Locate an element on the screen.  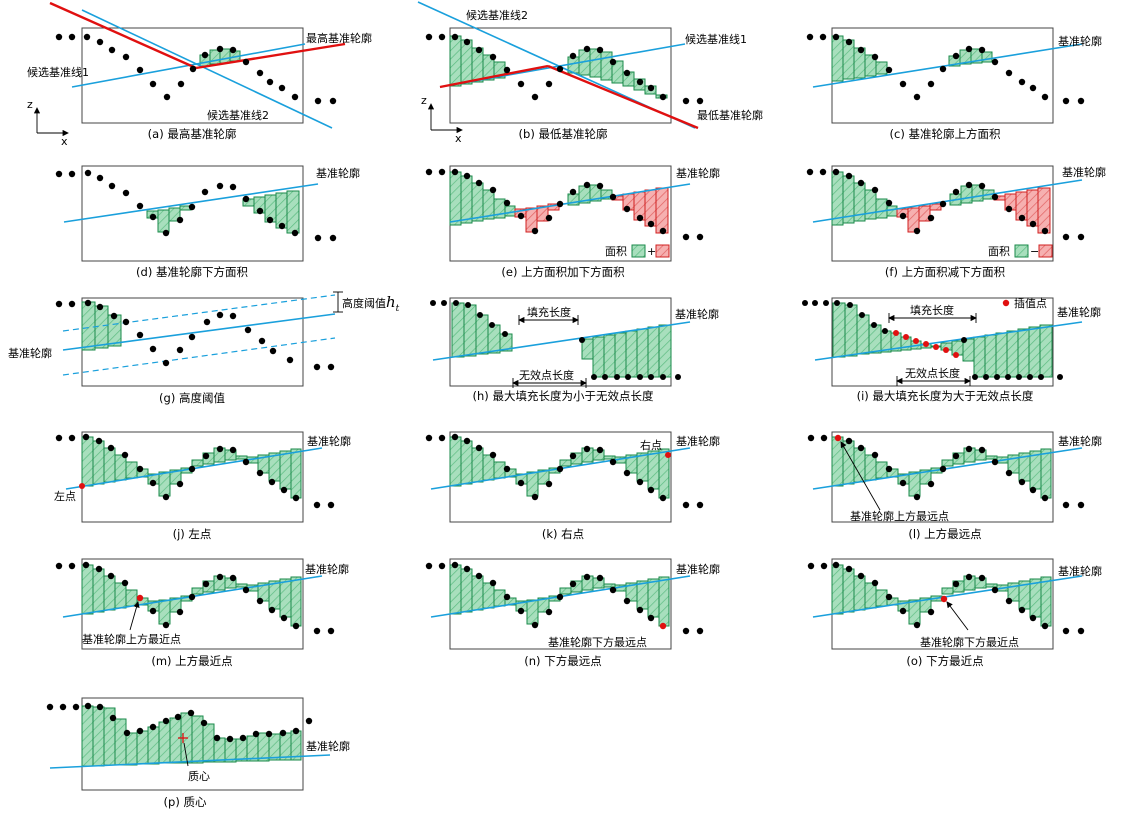
label-right-point: 右点 is located at coordinates (651, 445).